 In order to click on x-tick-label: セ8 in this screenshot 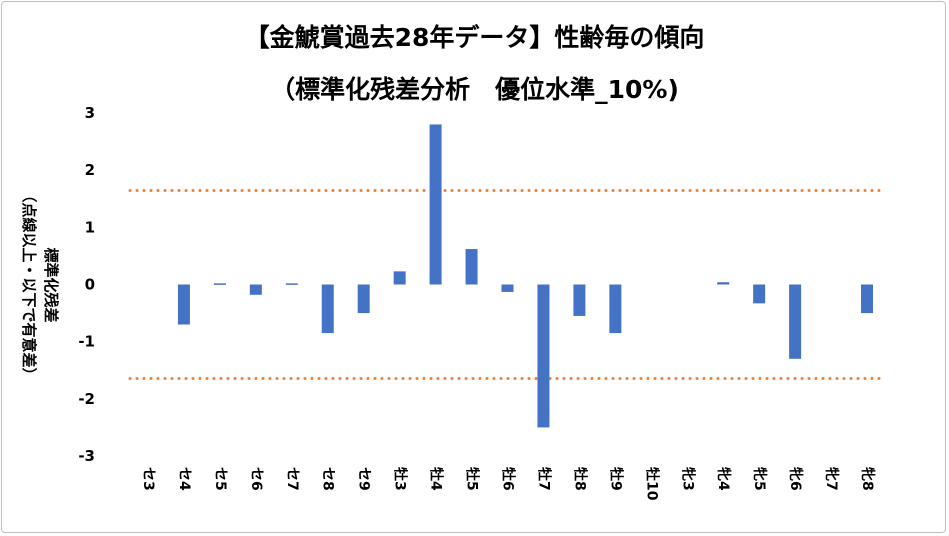, I will do `click(328, 479)`.